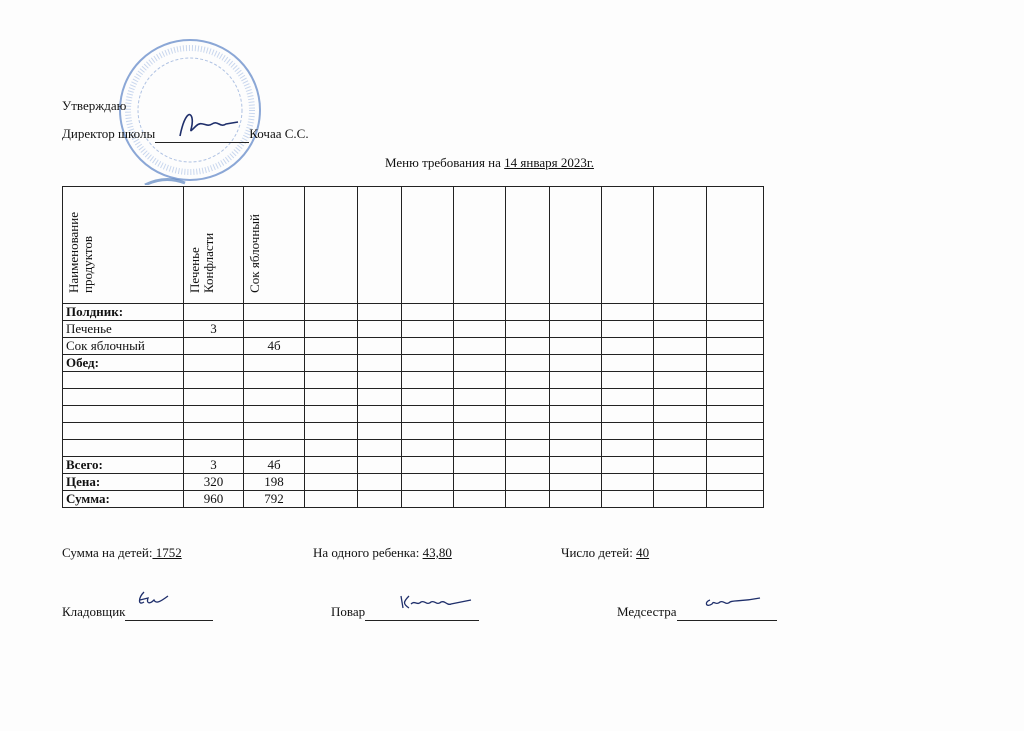  What do you see at coordinates (437, 552) in the screenshot?
I see `per-child-value: 43,80` at bounding box center [437, 552].